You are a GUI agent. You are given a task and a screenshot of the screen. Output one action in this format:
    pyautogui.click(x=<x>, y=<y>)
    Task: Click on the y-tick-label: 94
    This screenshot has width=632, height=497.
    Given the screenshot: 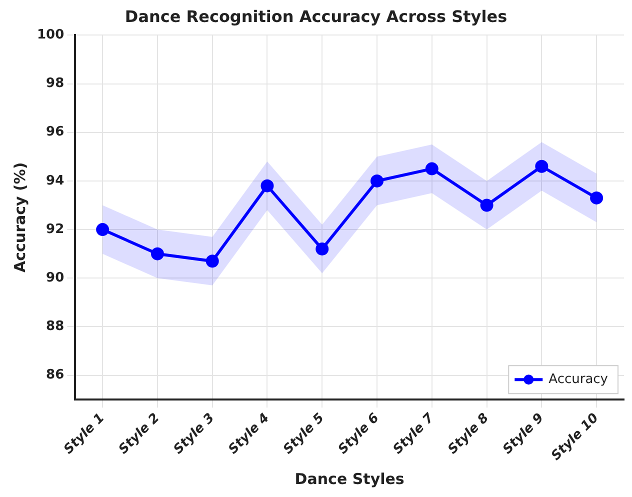 What is the action you would take?
    pyautogui.click(x=55, y=180)
    